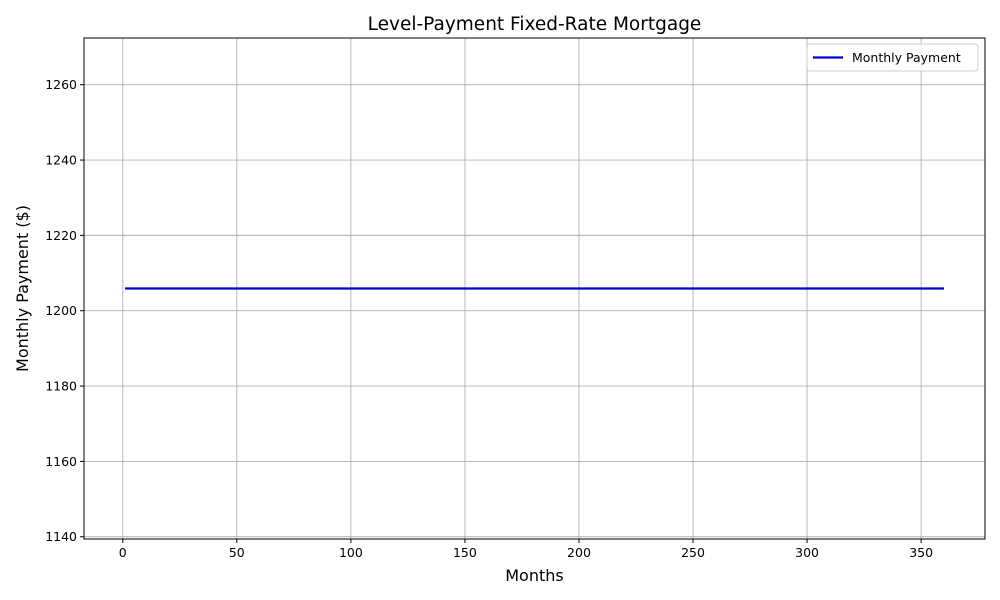 The height and width of the screenshot is (600, 1000). Describe the element at coordinates (921, 552) in the screenshot. I see `x-tick-label: 350` at that location.